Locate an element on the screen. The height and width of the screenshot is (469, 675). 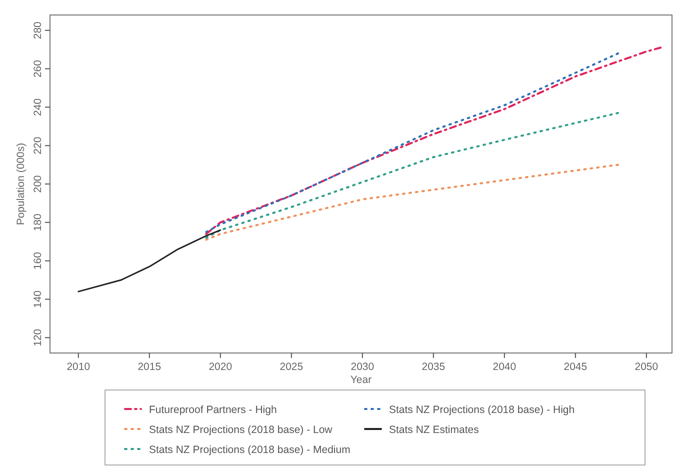
legend-label: Stats NZ Projections (2018 base) - Low is located at coordinates (241, 430).